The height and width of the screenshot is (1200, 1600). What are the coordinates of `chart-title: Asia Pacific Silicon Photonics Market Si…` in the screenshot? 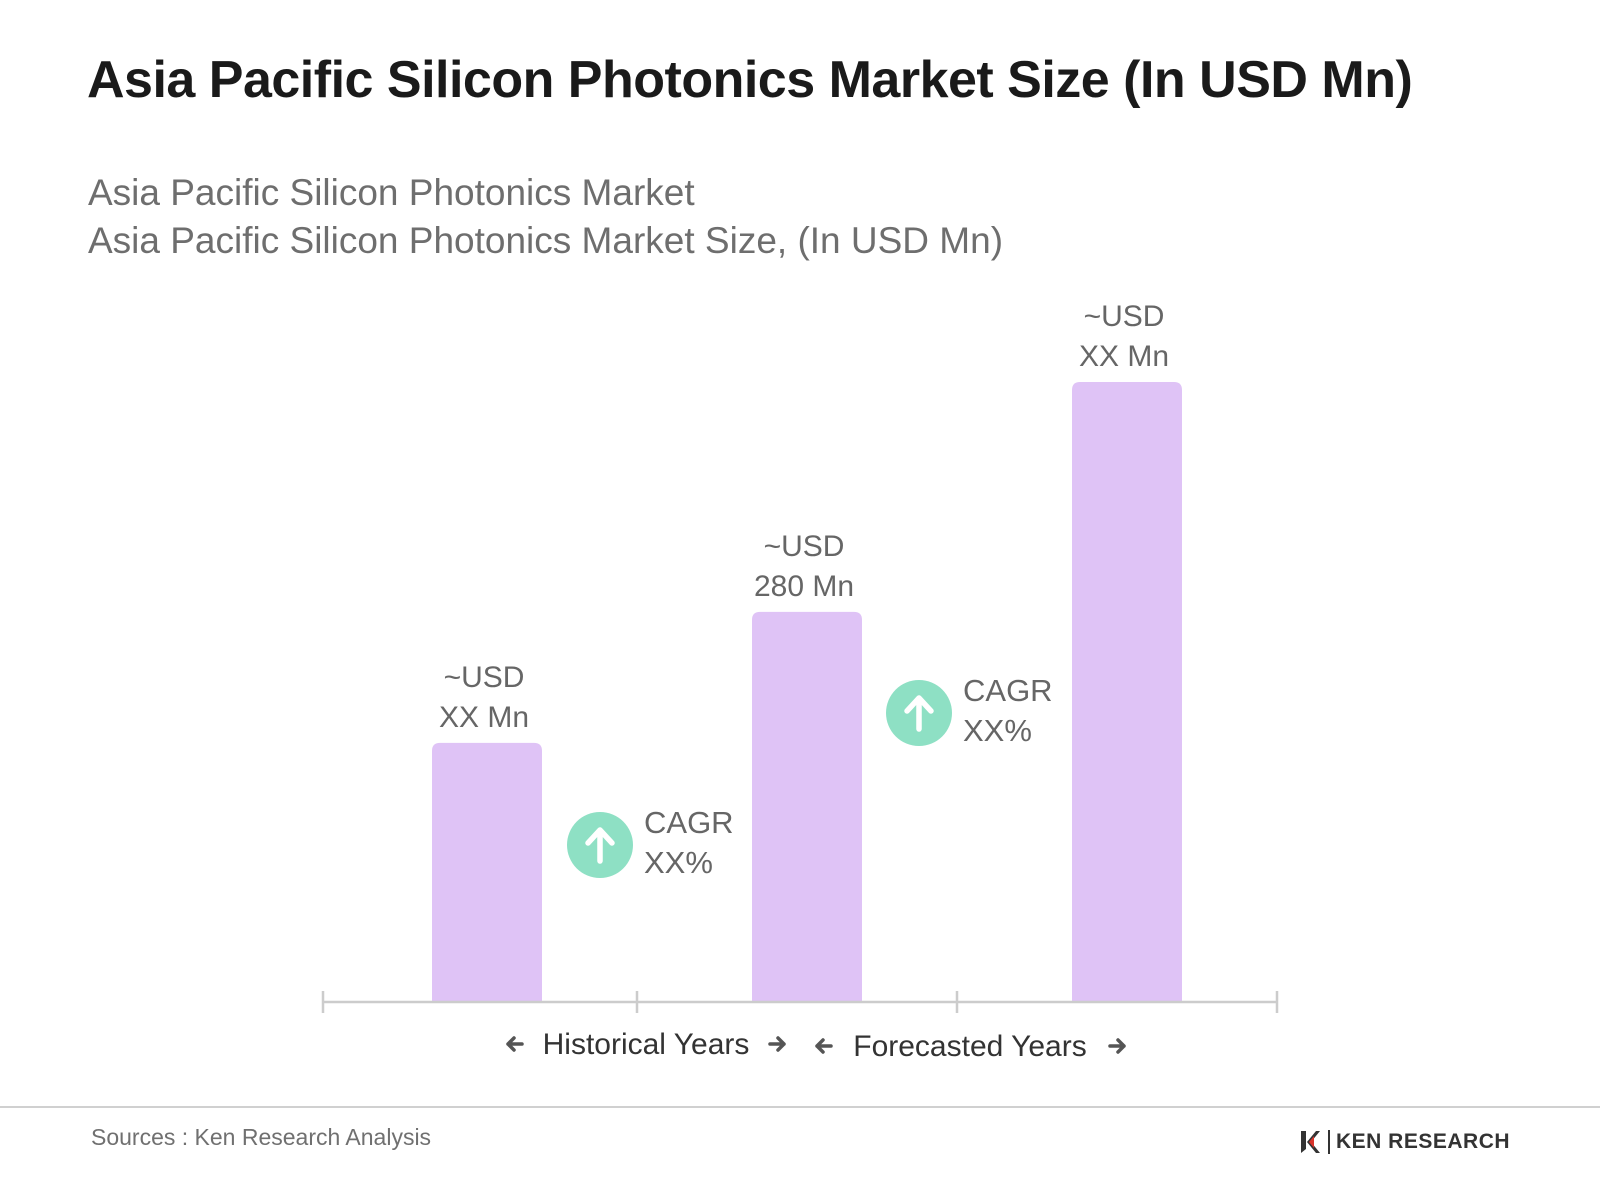 It's located at (750, 80).